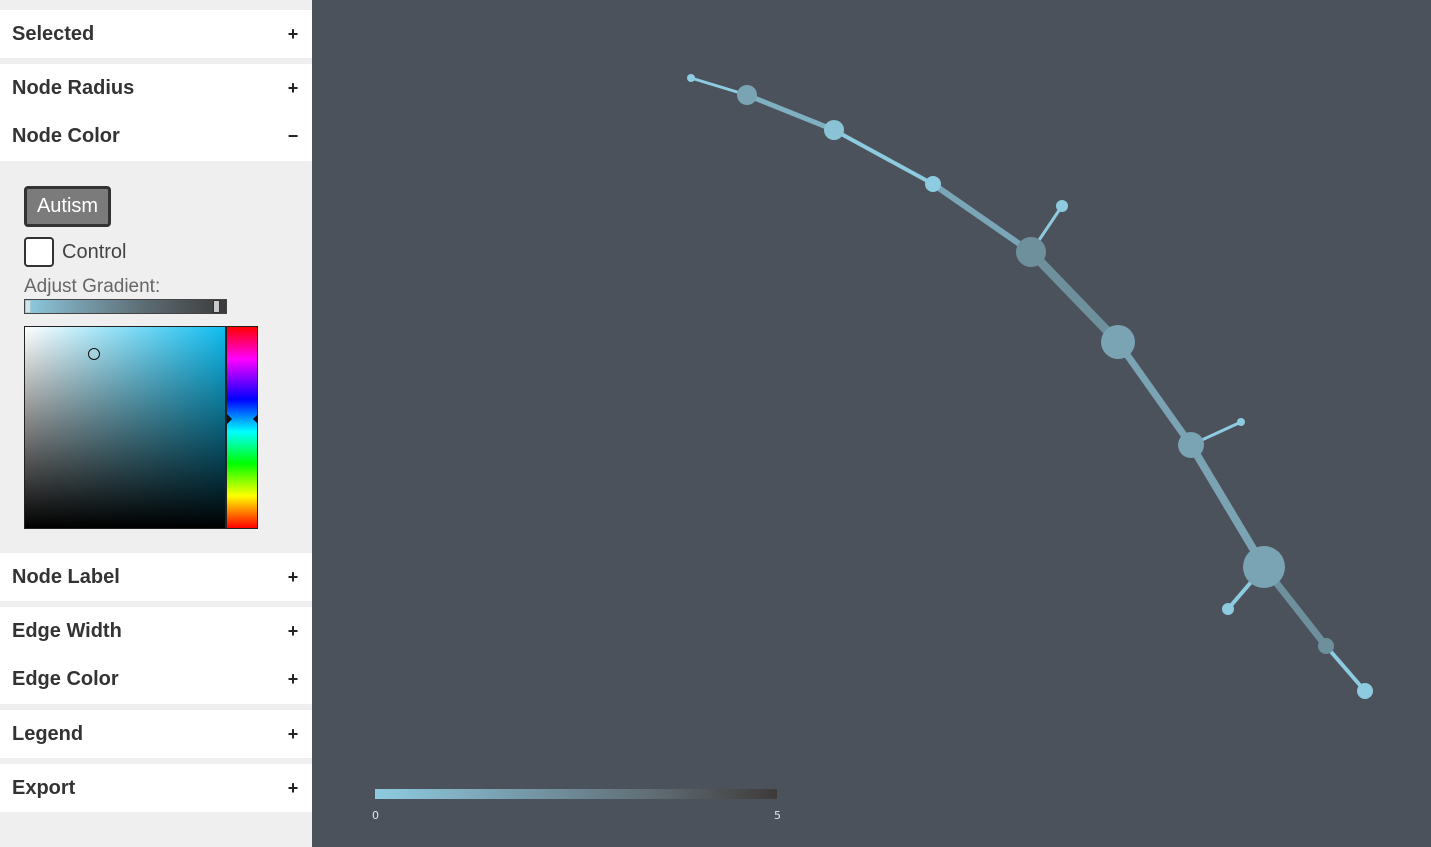 This screenshot has width=1431, height=847. What do you see at coordinates (216, 306) in the screenshot?
I see `gradient-end-handle` at bounding box center [216, 306].